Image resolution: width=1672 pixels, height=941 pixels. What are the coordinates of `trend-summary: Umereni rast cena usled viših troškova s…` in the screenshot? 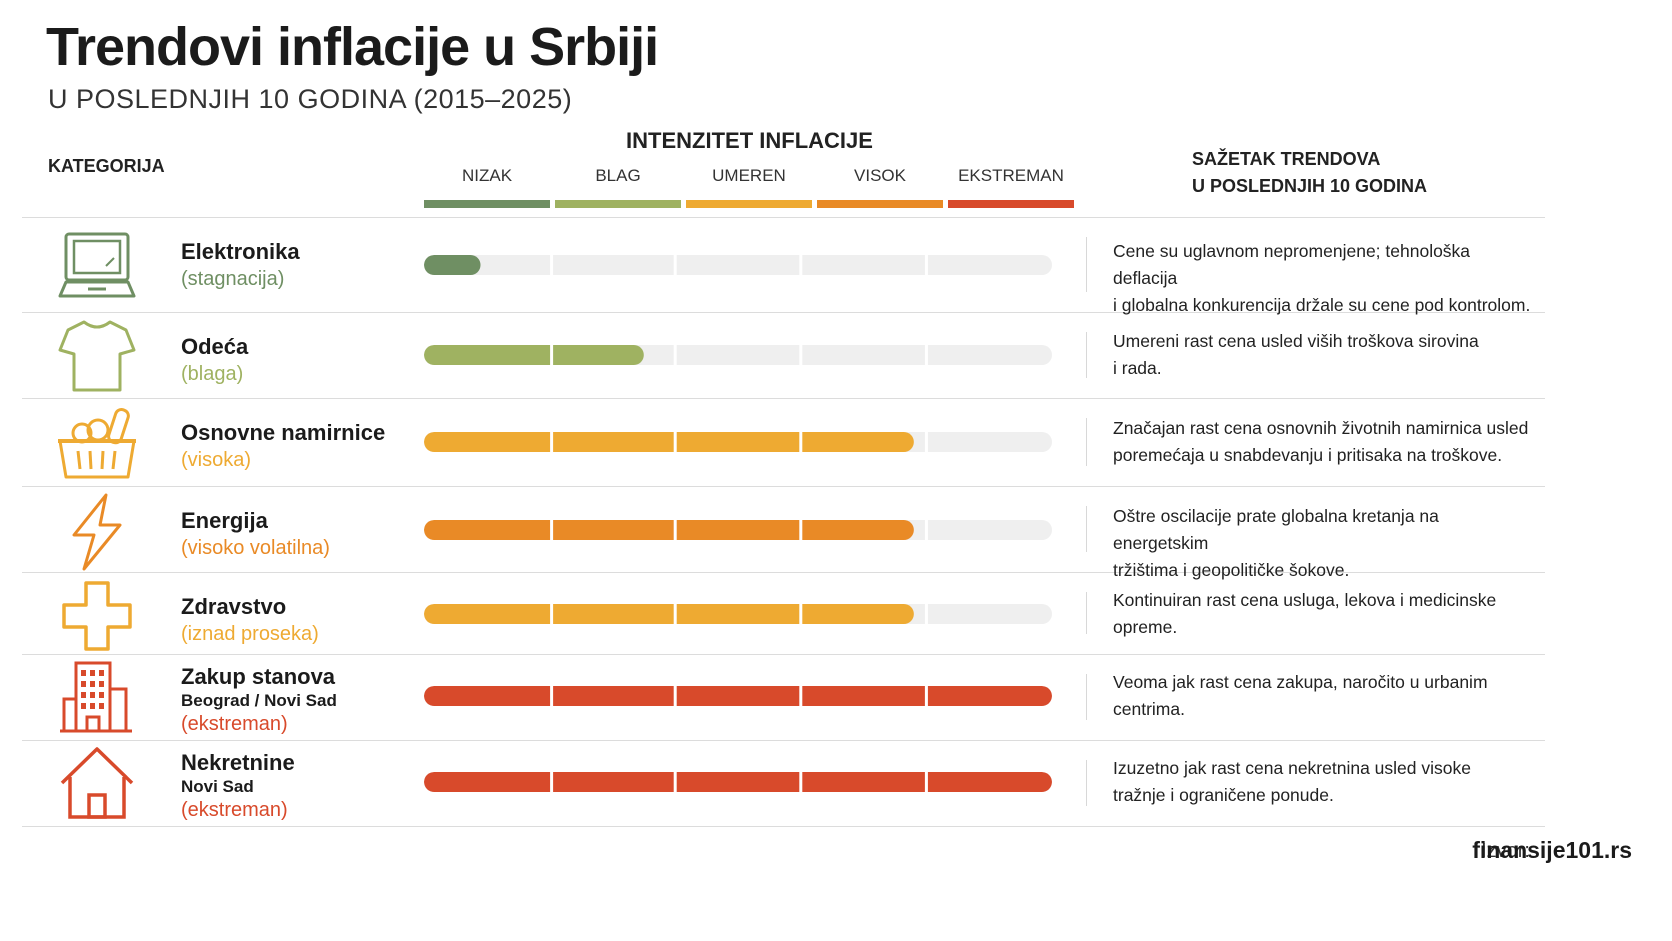 It's located at (1323, 355).